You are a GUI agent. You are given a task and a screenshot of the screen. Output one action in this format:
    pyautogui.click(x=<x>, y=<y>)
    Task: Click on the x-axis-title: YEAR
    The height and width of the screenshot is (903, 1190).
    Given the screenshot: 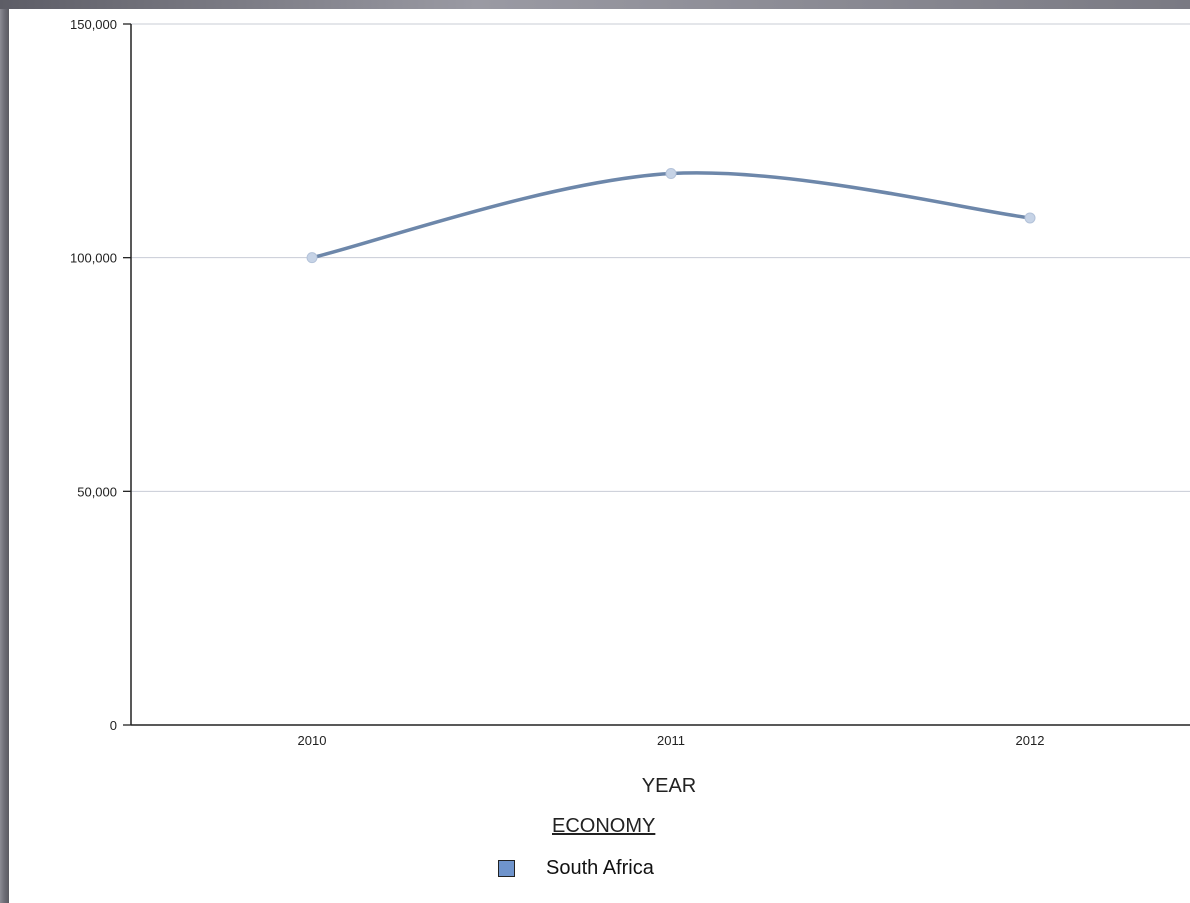 What is the action you would take?
    pyautogui.click(x=669, y=786)
    